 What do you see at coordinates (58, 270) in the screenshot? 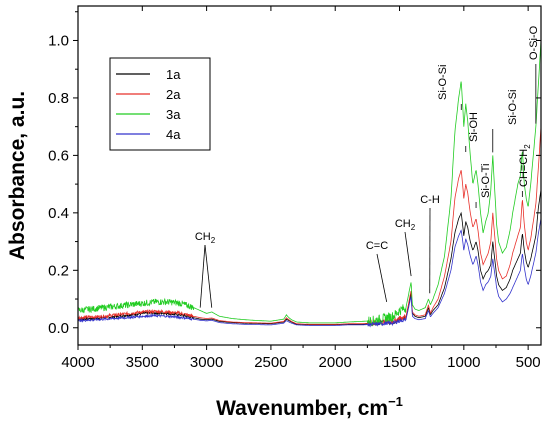
I see `y-tick-label: 0.2` at bounding box center [58, 270].